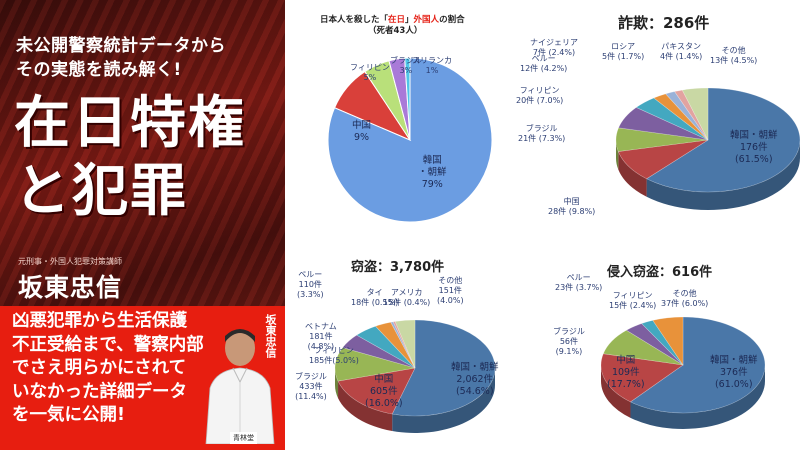 The width and height of the screenshot is (800, 450). What do you see at coordinates (108, 344) in the screenshot?
I see `band-line: 不正受給まで、警察内部` at bounding box center [108, 344].